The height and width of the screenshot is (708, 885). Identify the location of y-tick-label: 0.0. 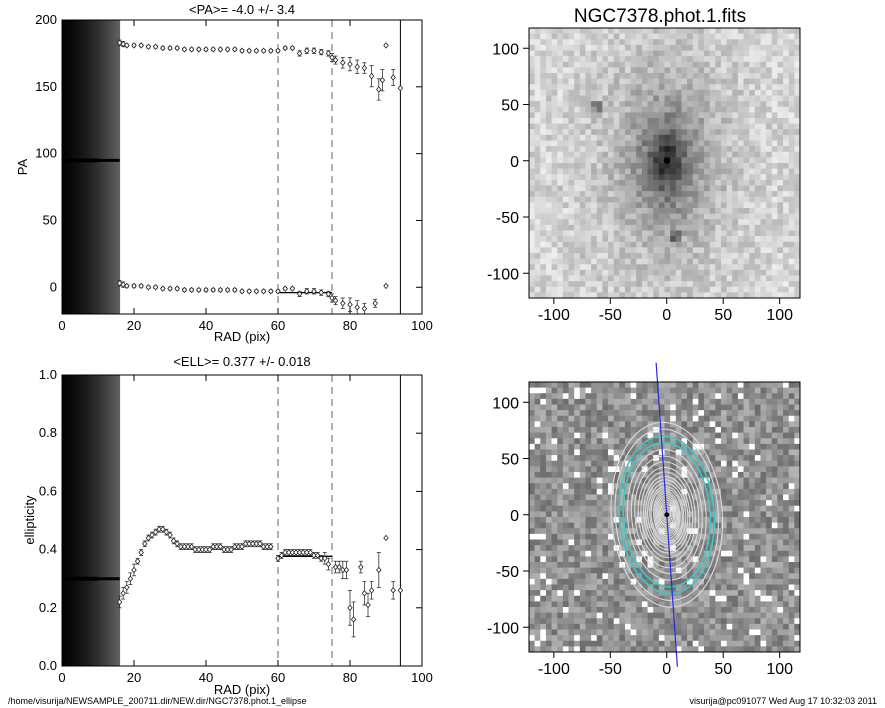
(48, 665).